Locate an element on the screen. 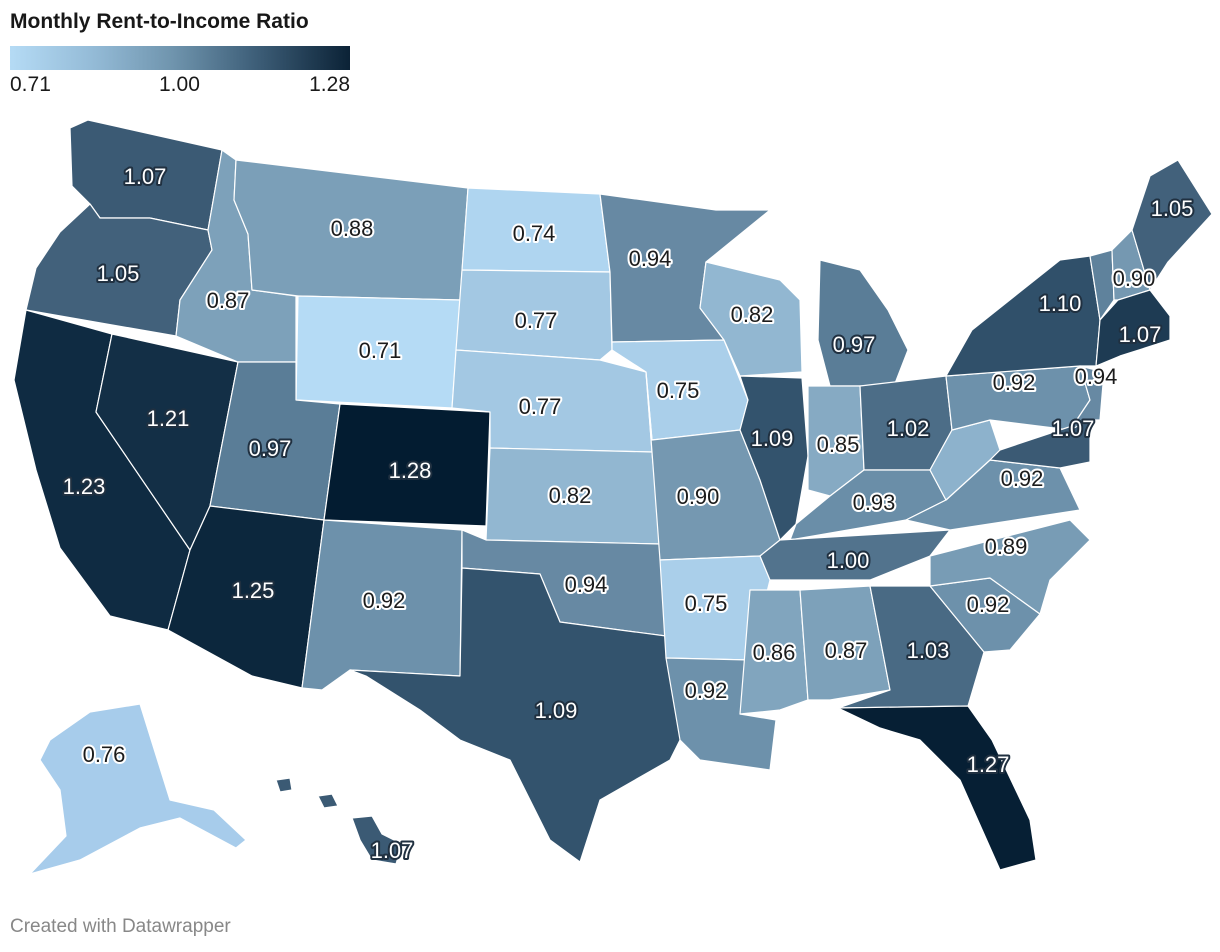 This screenshot has width=1220, height=952. value-label-south-carolina: 0.92 is located at coordinates (988, 604).